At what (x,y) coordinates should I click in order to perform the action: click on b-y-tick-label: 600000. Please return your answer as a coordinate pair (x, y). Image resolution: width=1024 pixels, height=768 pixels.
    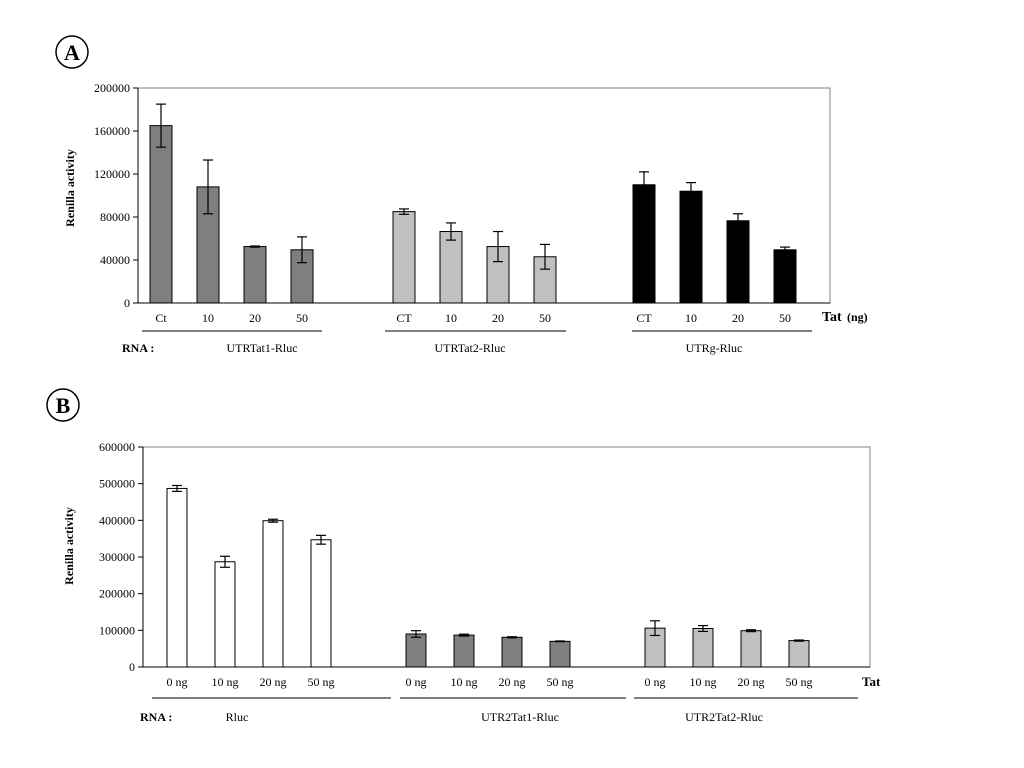
    Looking at the image, I should click on (117, 447).